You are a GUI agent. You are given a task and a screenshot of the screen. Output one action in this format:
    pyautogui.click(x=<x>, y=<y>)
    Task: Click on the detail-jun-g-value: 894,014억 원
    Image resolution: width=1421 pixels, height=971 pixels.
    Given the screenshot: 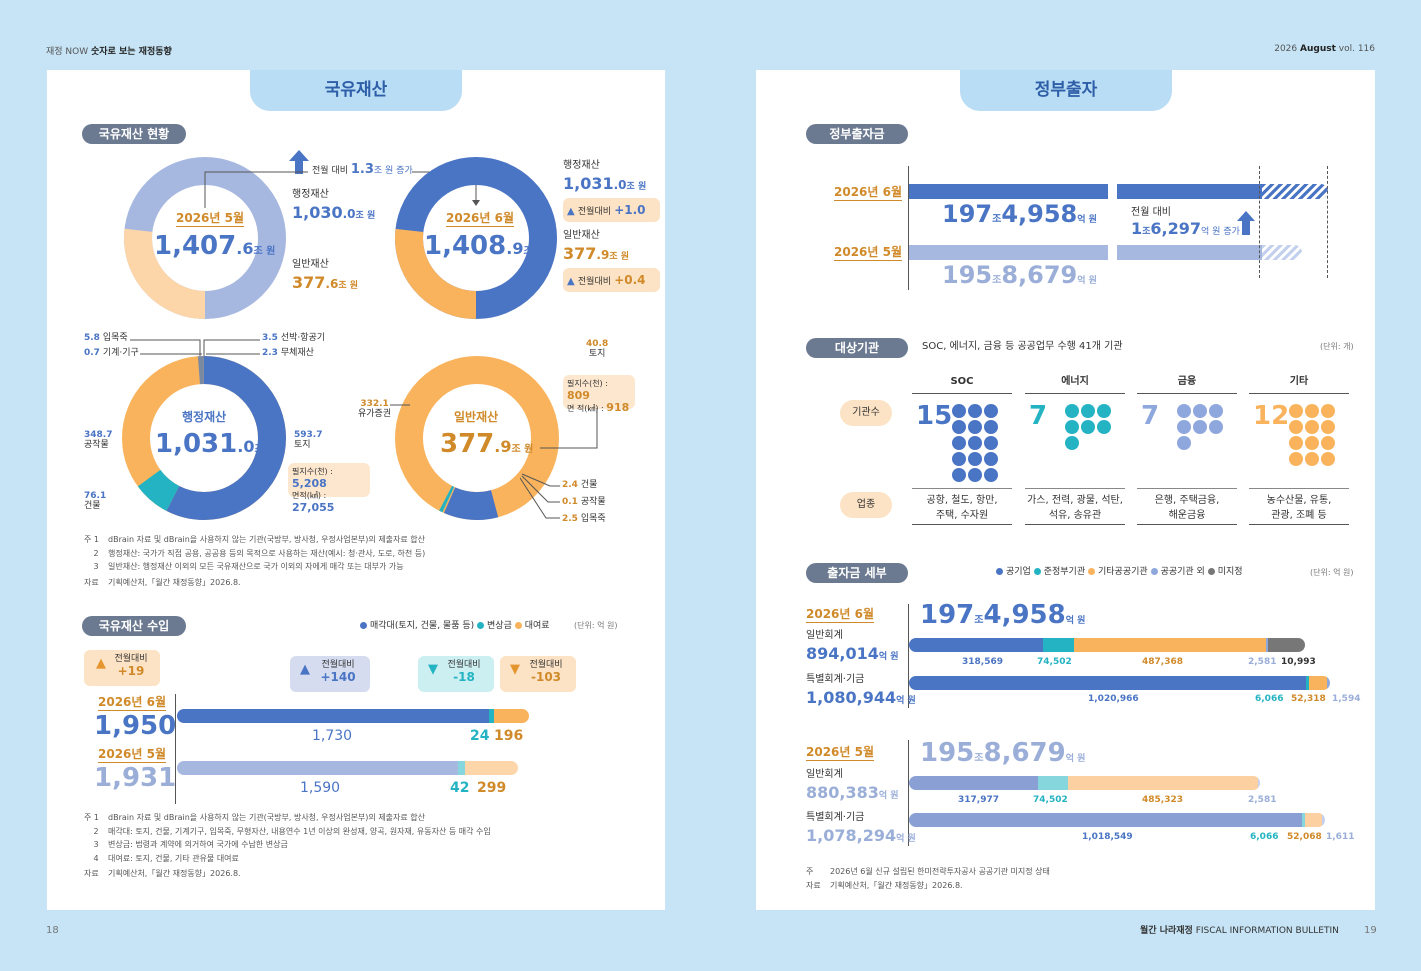 What is the action you would take?
    pyautogui.click(x=852, y=653)
    